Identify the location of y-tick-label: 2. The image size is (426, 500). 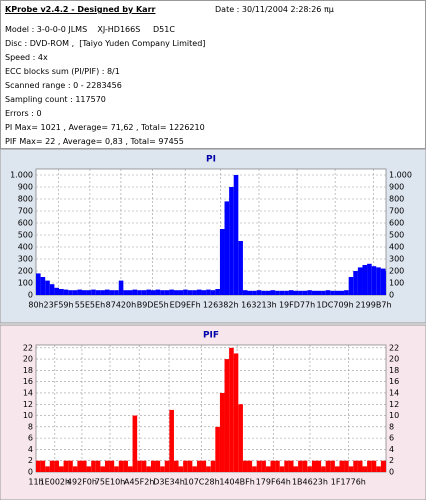
(30, 460).